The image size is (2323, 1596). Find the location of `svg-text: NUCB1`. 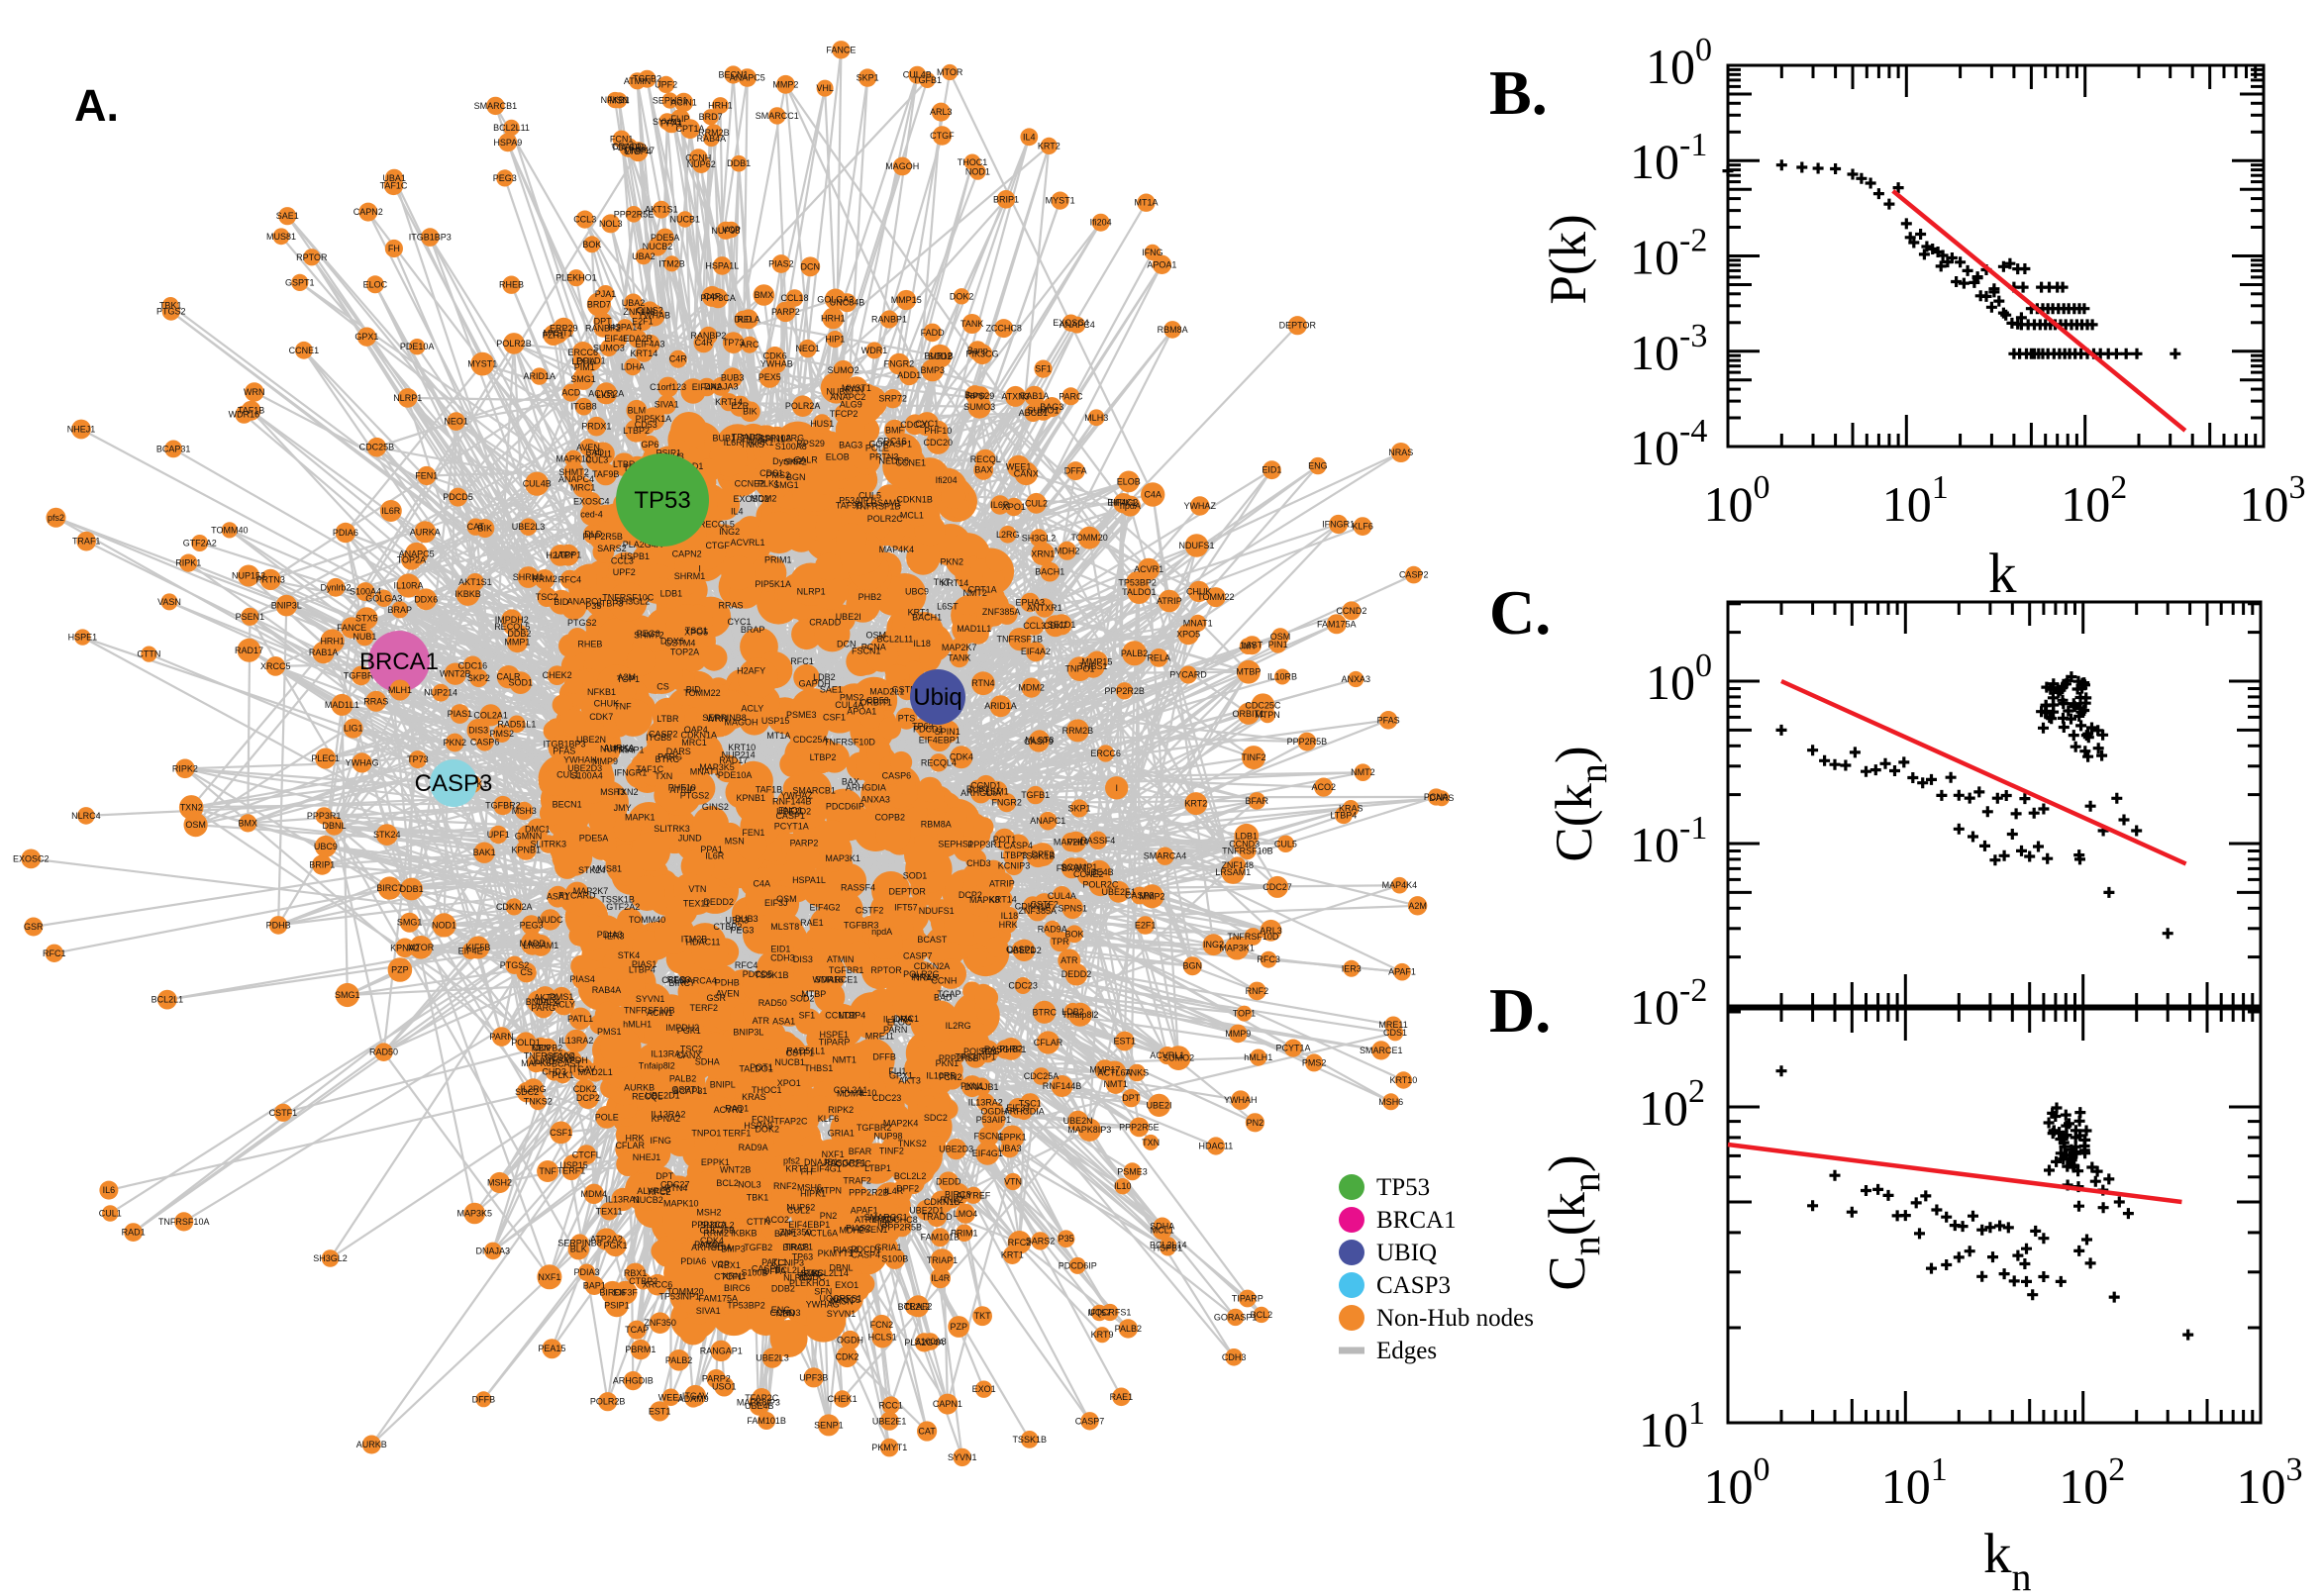

svg-text: NUCB1 is located at coordinates (789, 1062).